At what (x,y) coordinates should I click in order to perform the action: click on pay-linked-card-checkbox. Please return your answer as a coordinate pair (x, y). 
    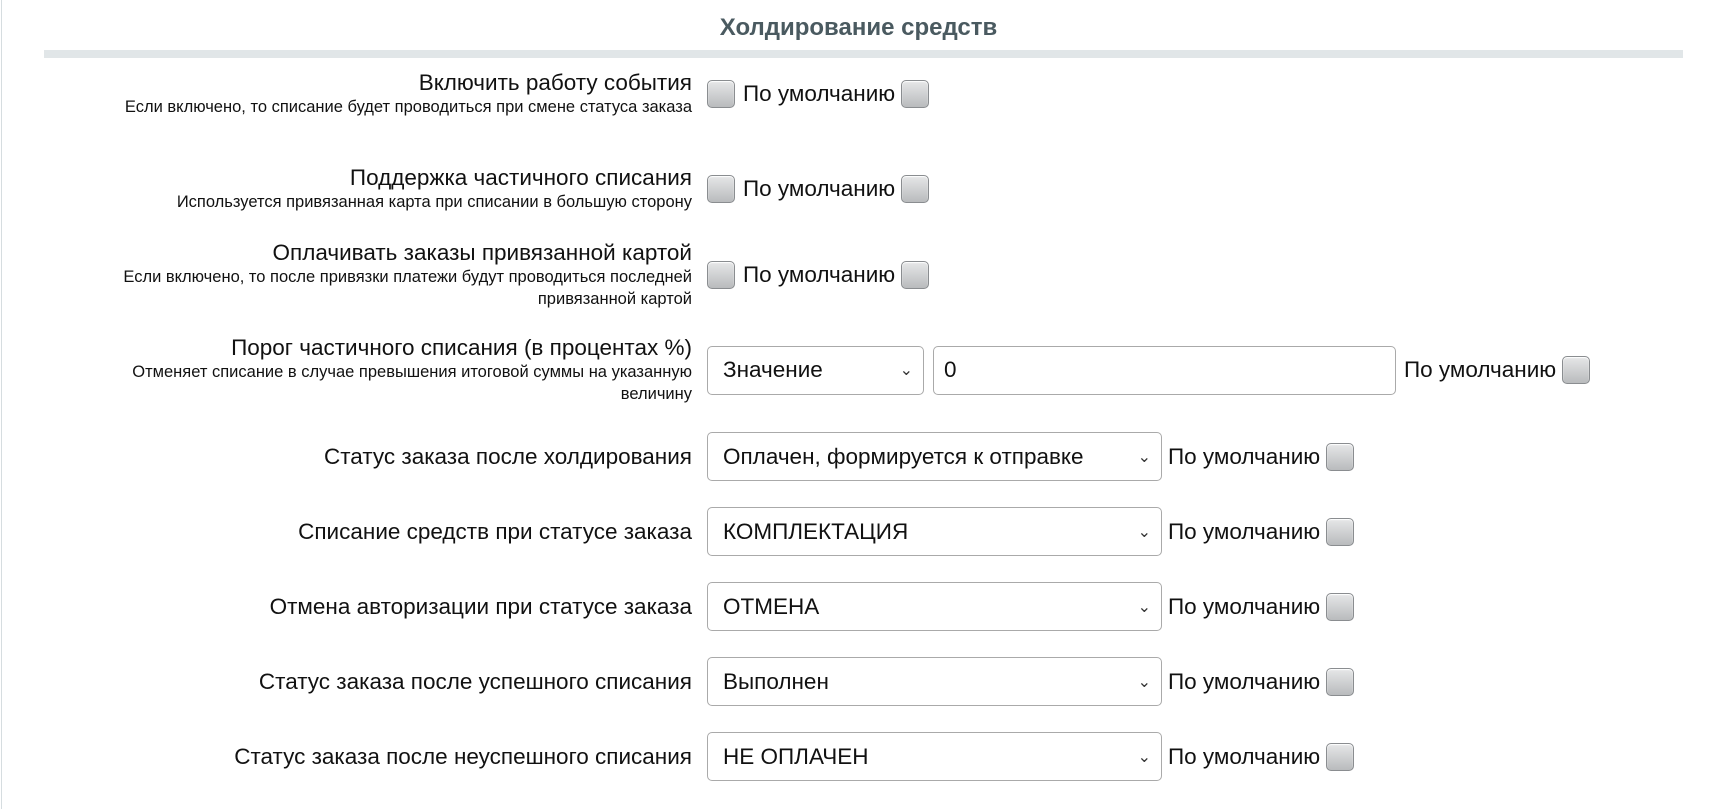
    Looking at the image, I should click on (721, 275).